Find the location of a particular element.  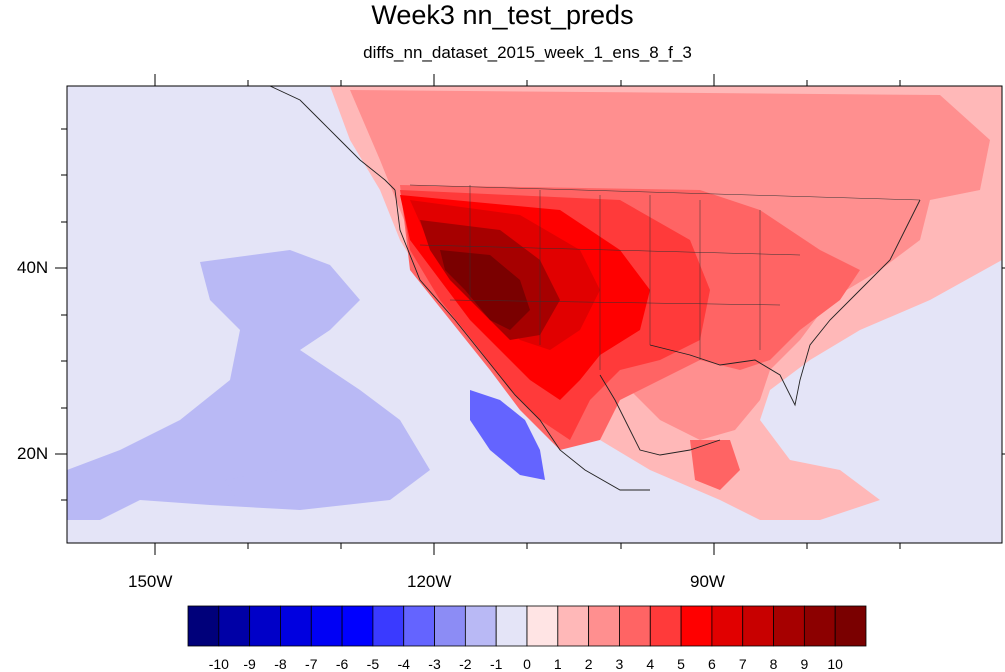

colorbar-label: -9 is located at coordinates (249, 664).